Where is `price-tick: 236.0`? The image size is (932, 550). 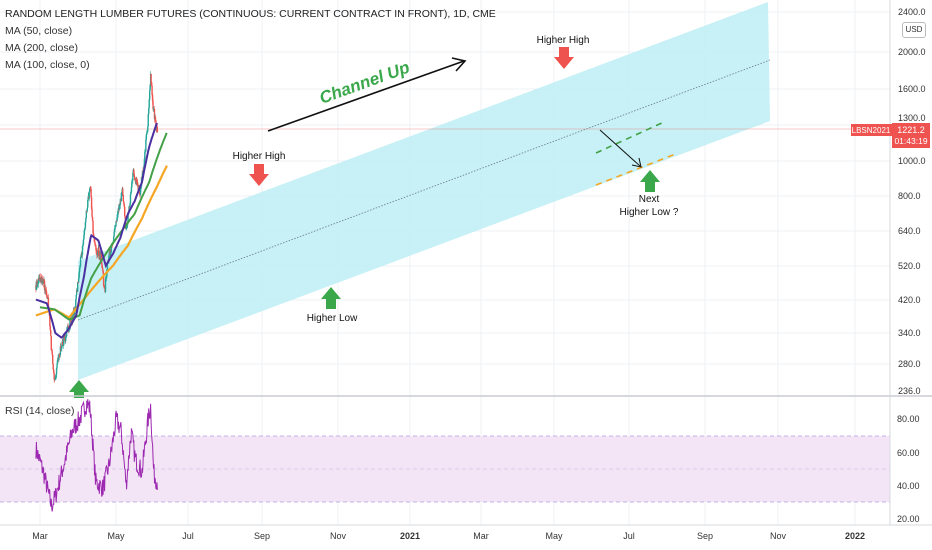
price-tick: 236.0 is located at coordinates (909, 391).